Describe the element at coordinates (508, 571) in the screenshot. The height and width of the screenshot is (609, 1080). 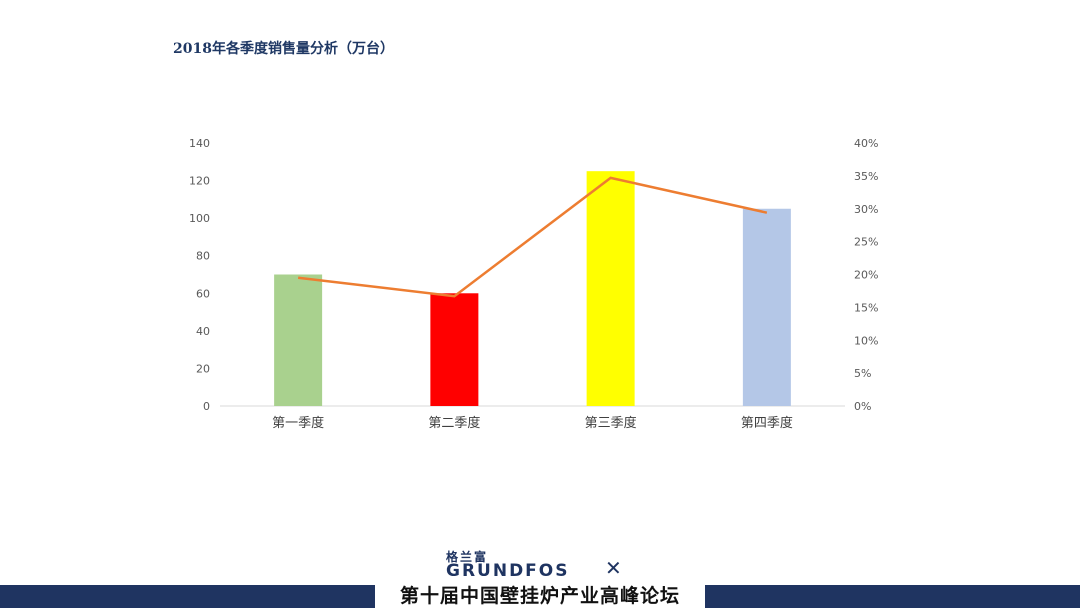
I see `logo-text: GRUNDFOS` at that location.